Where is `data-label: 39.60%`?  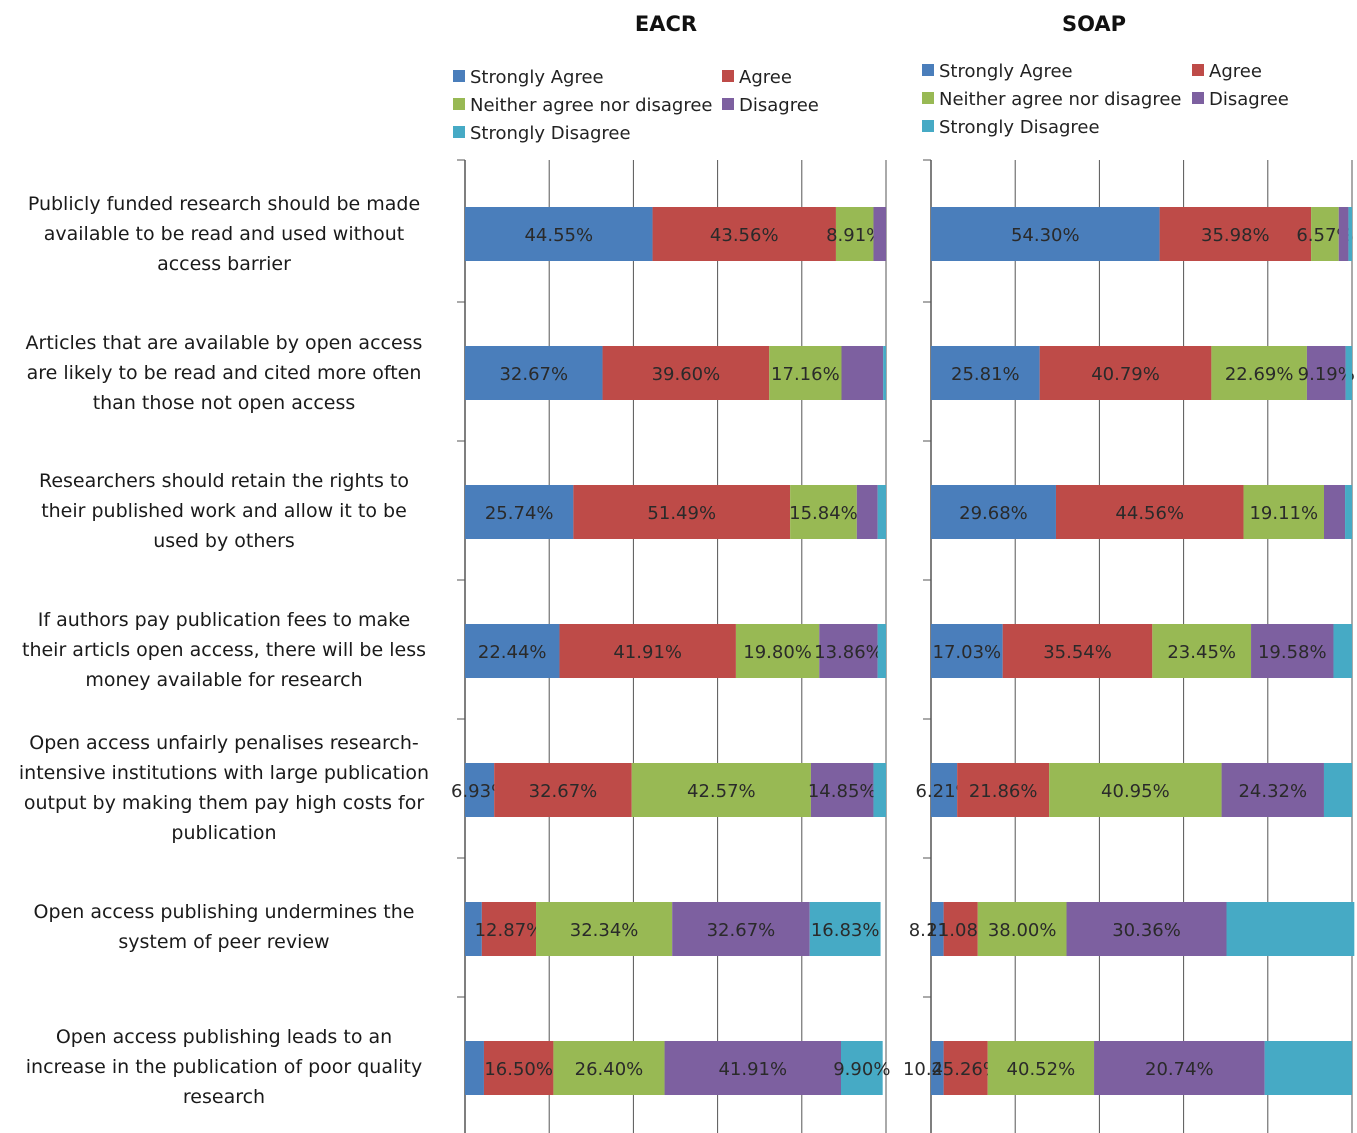 data-label: 39.60% is located at coordinates (686, 374).